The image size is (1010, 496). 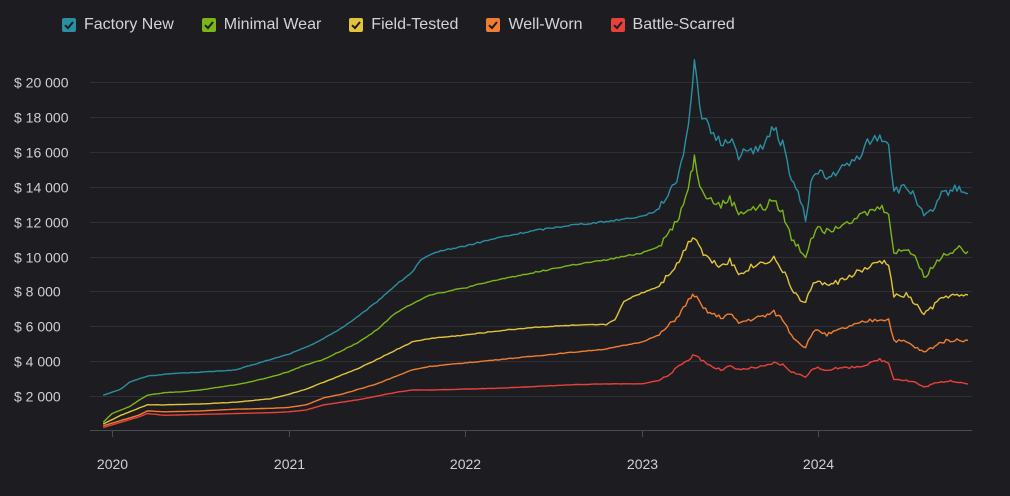 What do you see at coordinates (683, 24) in the screenshot?
I see `legend-label: Battle-Scarred` at bounding box center [683, 24].